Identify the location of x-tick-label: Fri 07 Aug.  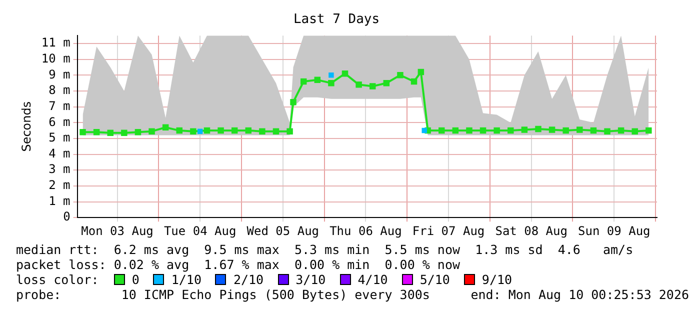
(448, 231).